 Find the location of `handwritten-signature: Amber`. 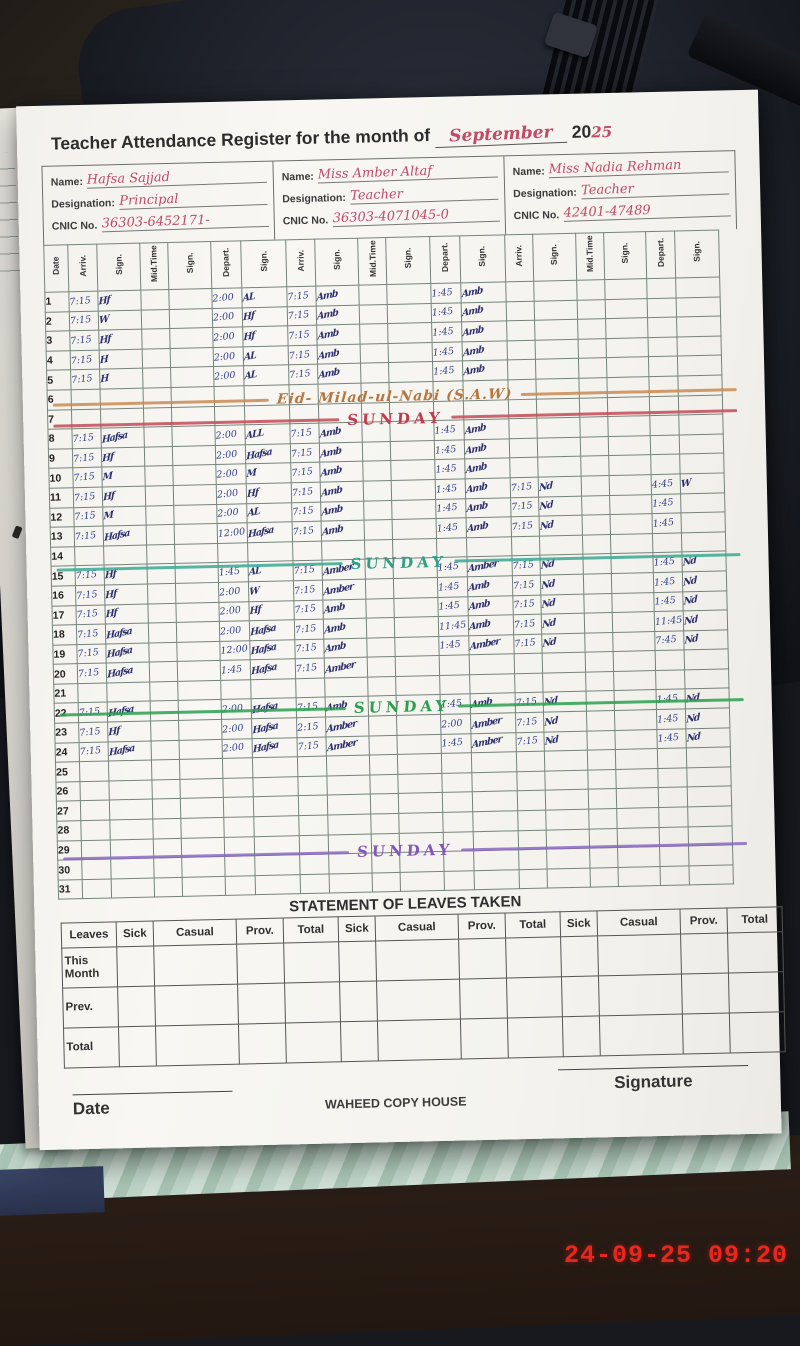

handwritten-signature: Amber is located at coordinates (342, 746).